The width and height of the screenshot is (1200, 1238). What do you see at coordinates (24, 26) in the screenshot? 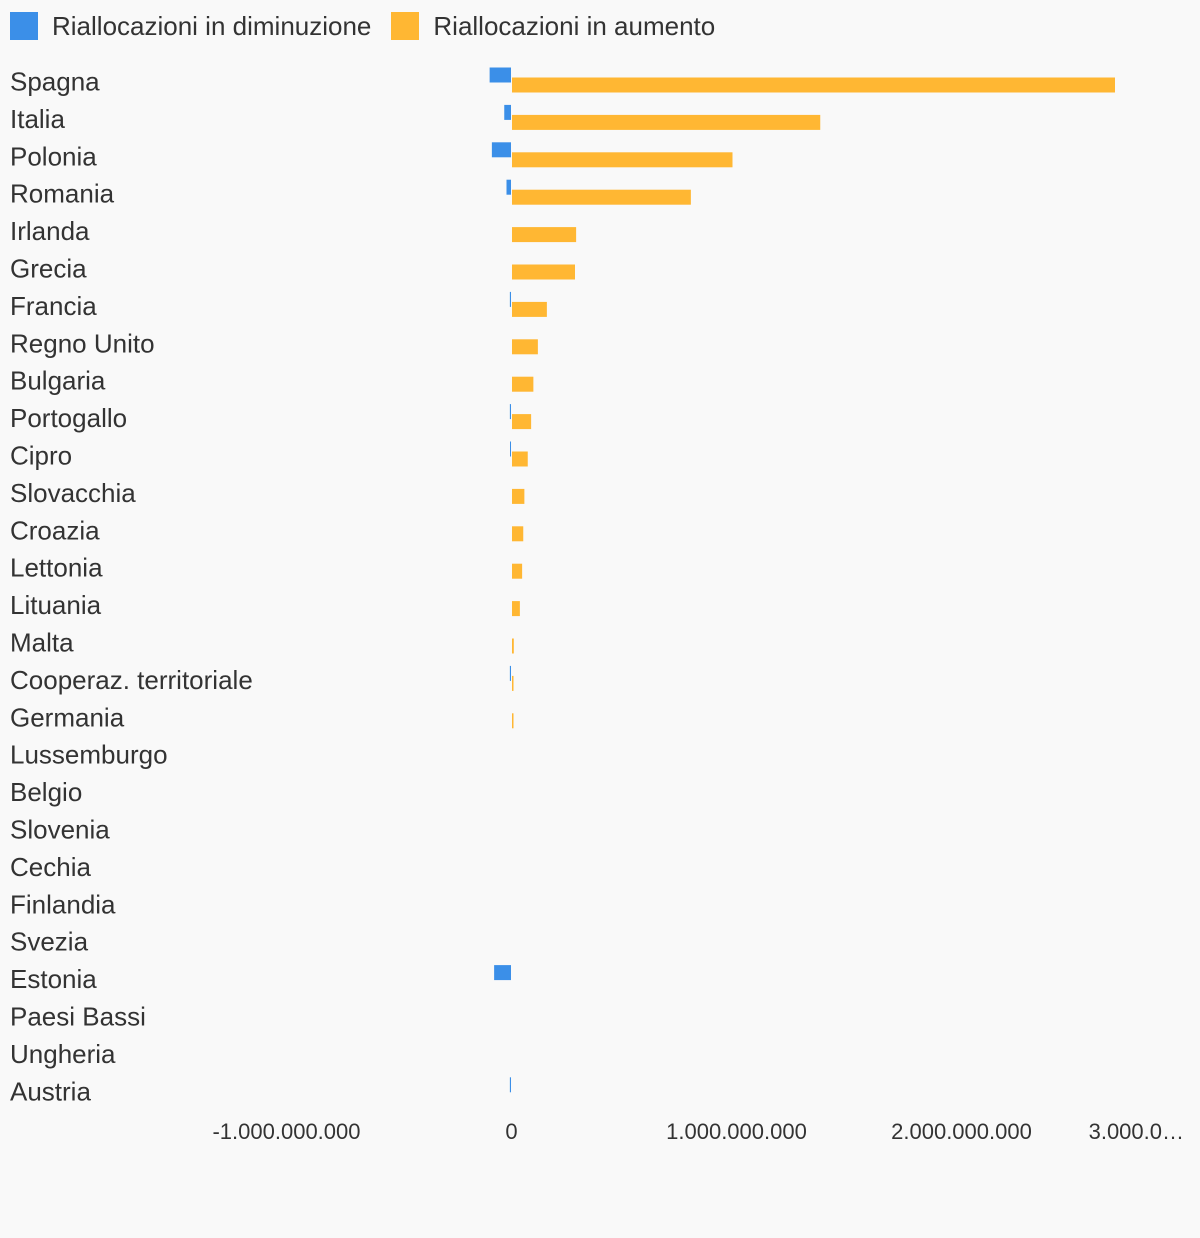
I see `legend-swatch-decrease` at bounding box center [24, 26].